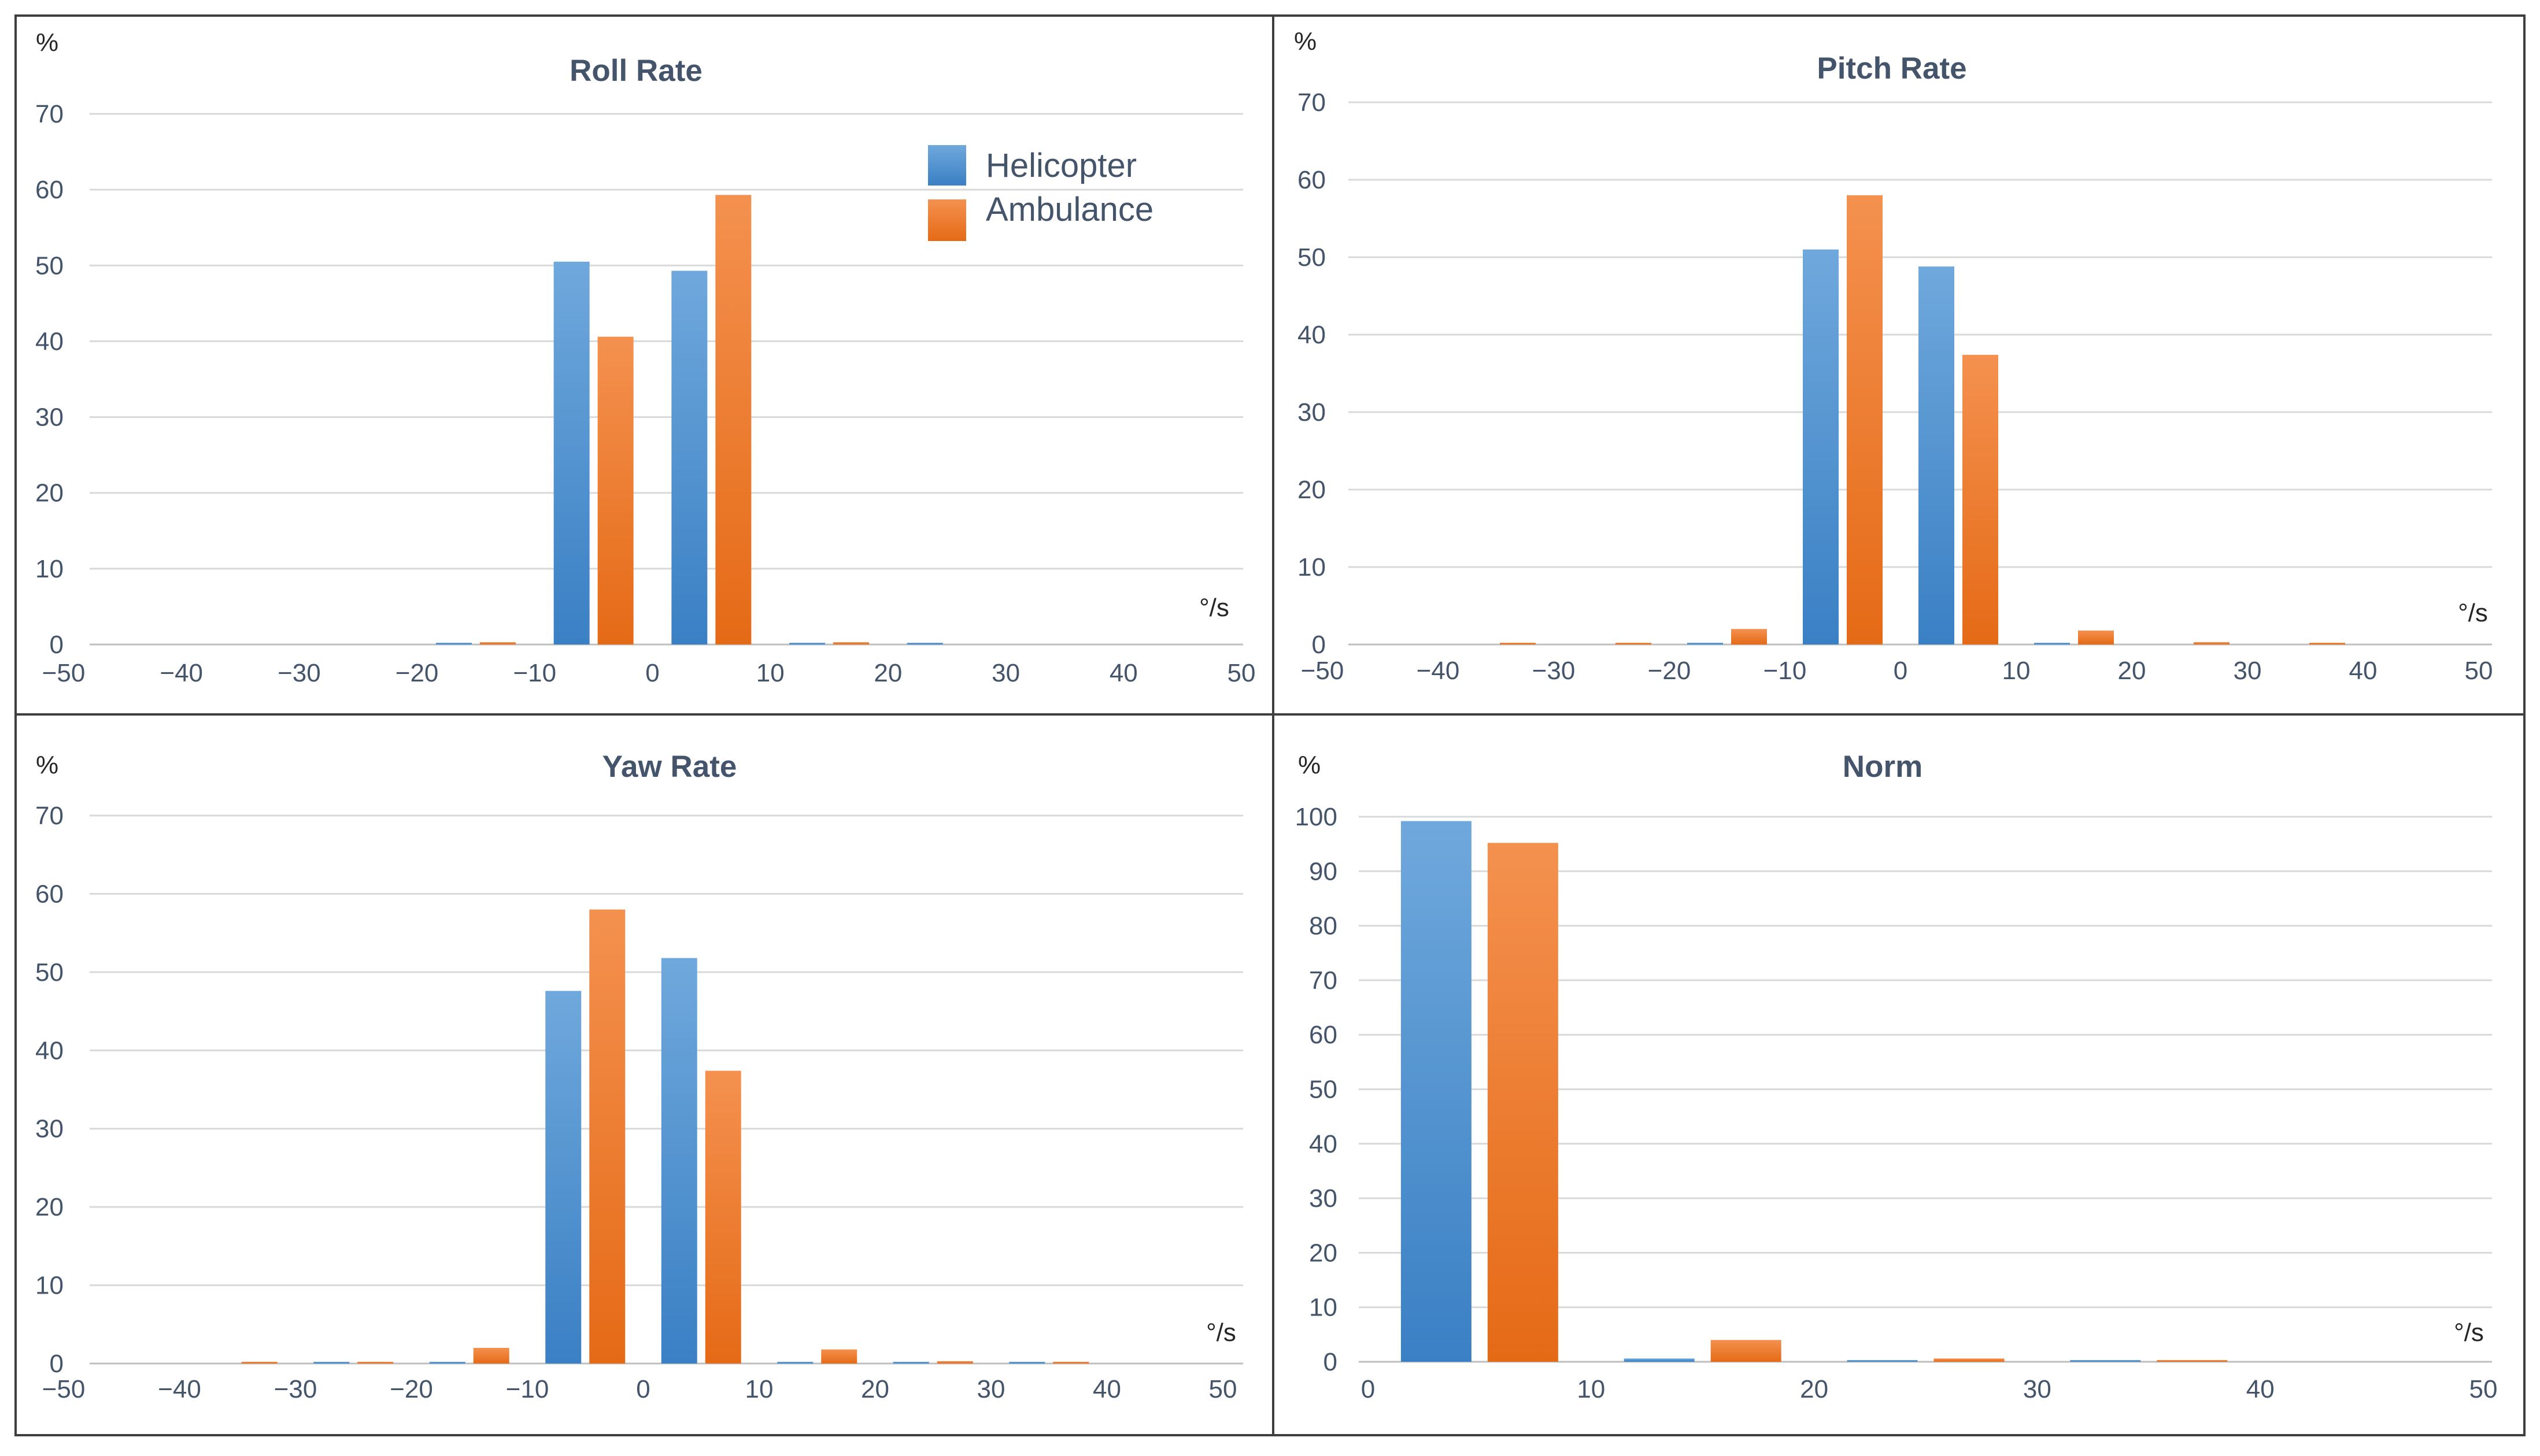  What do you see at coordinates (1323, 1198) in the screenshot?
I see `norm-y-tick-label: 30` at bounding box center [1323, 1198].